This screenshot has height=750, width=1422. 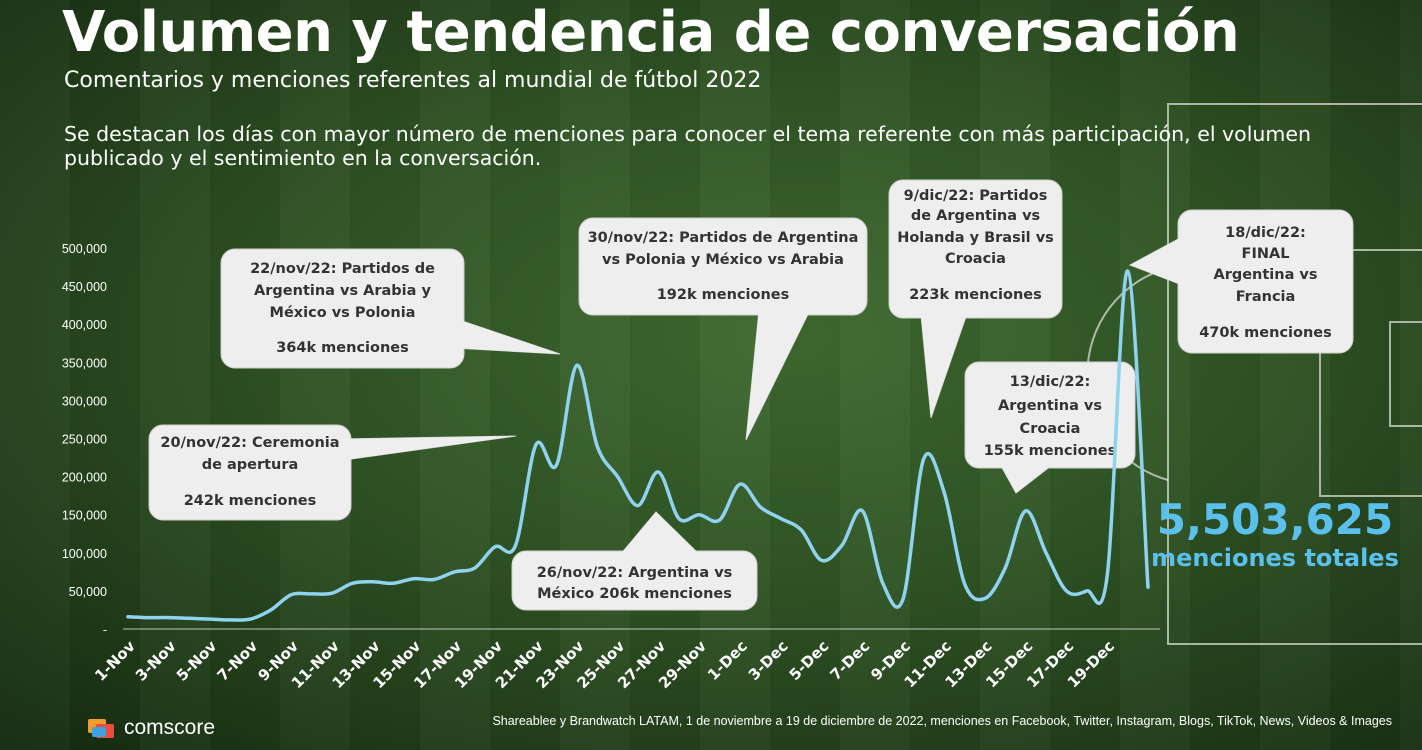 What do you see at coordinates (84, 516) in the screenshot?
I see `y-tick-label: 150,000` at bounding box center [84, 516].